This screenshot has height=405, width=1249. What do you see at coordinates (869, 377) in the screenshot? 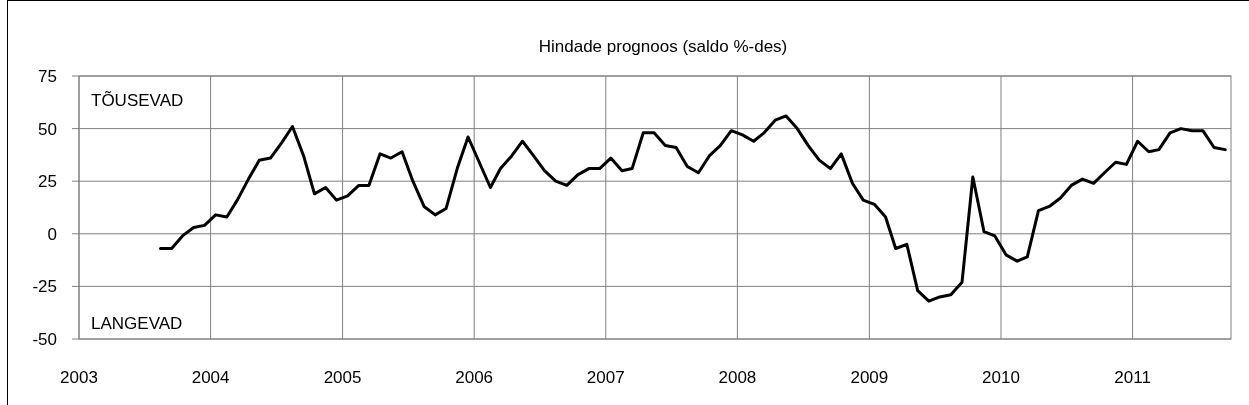
I see `x-tick-label: 2009` at bounding box center [869, 377].